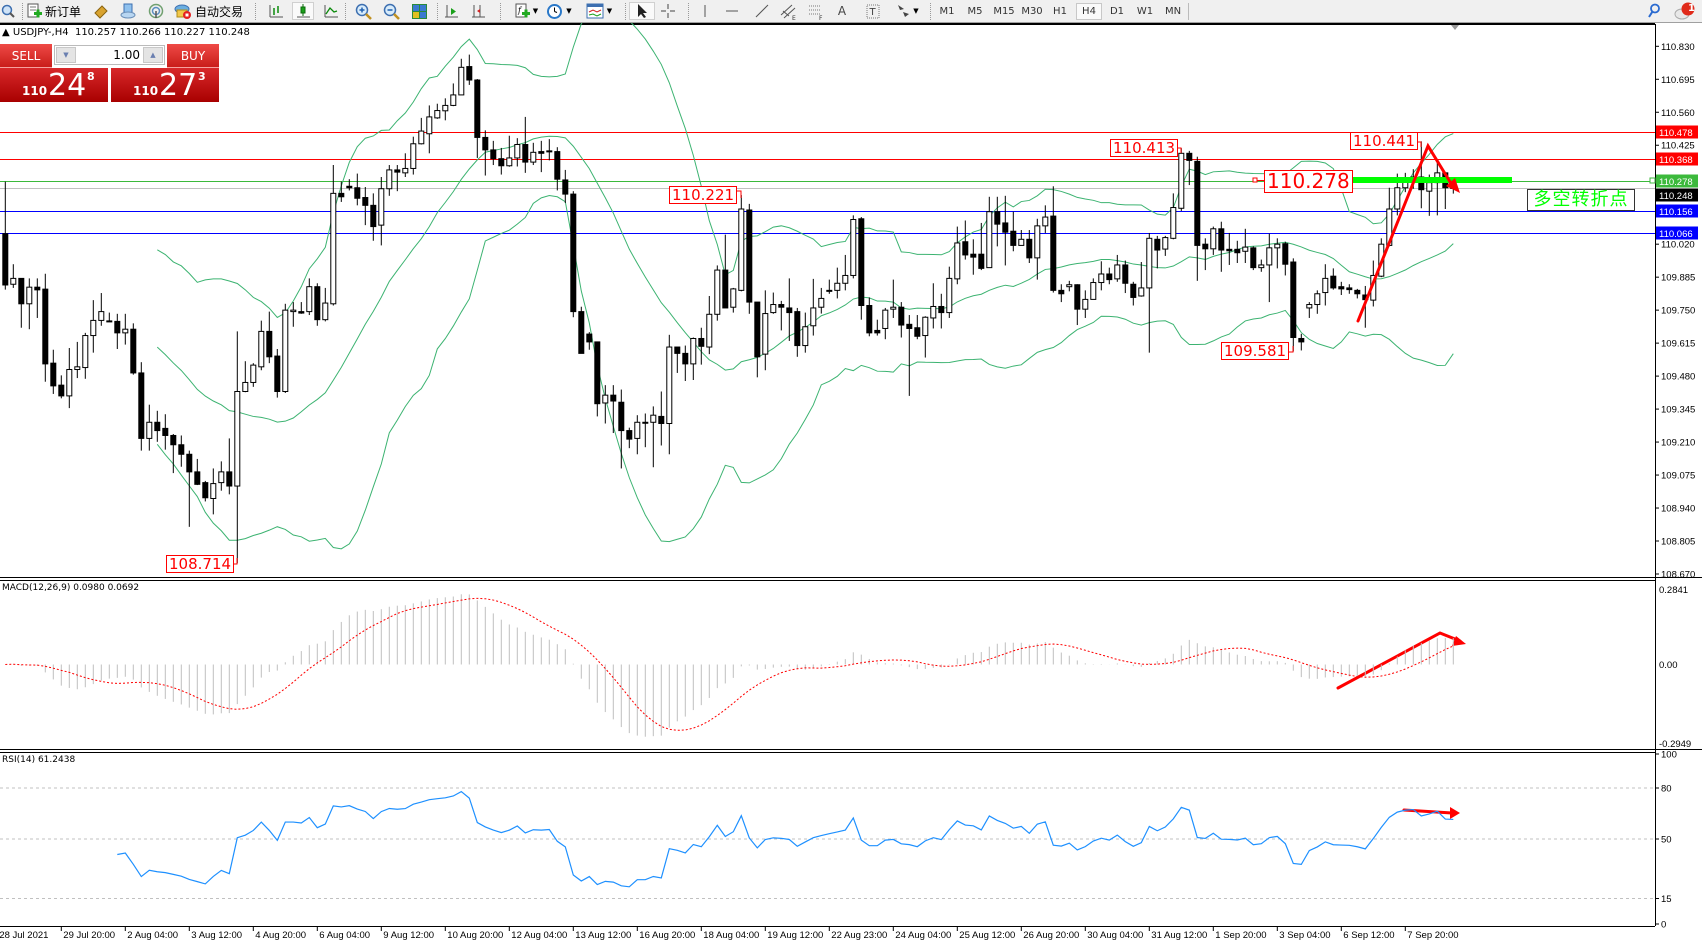  Describe the element at coordinates (1384, 141) in the screenshot. I see `price-label-high: 110.441` at that location.